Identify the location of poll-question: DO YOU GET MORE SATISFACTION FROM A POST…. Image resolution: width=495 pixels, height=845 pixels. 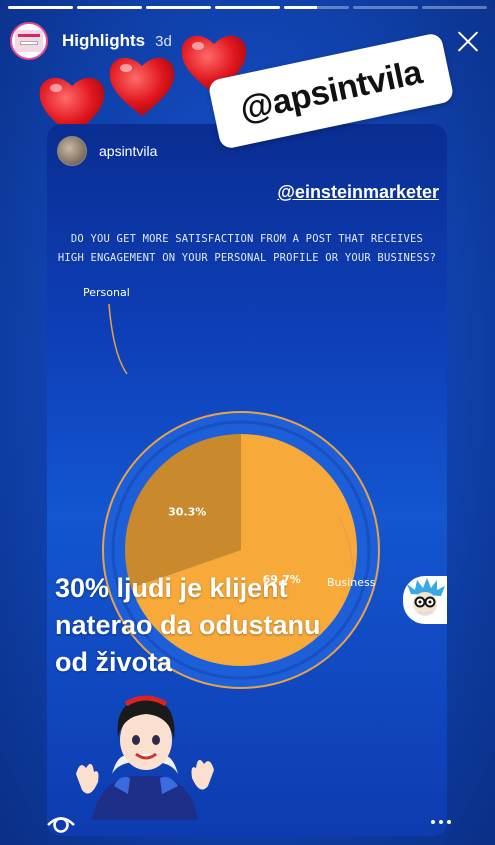
(247, 248).